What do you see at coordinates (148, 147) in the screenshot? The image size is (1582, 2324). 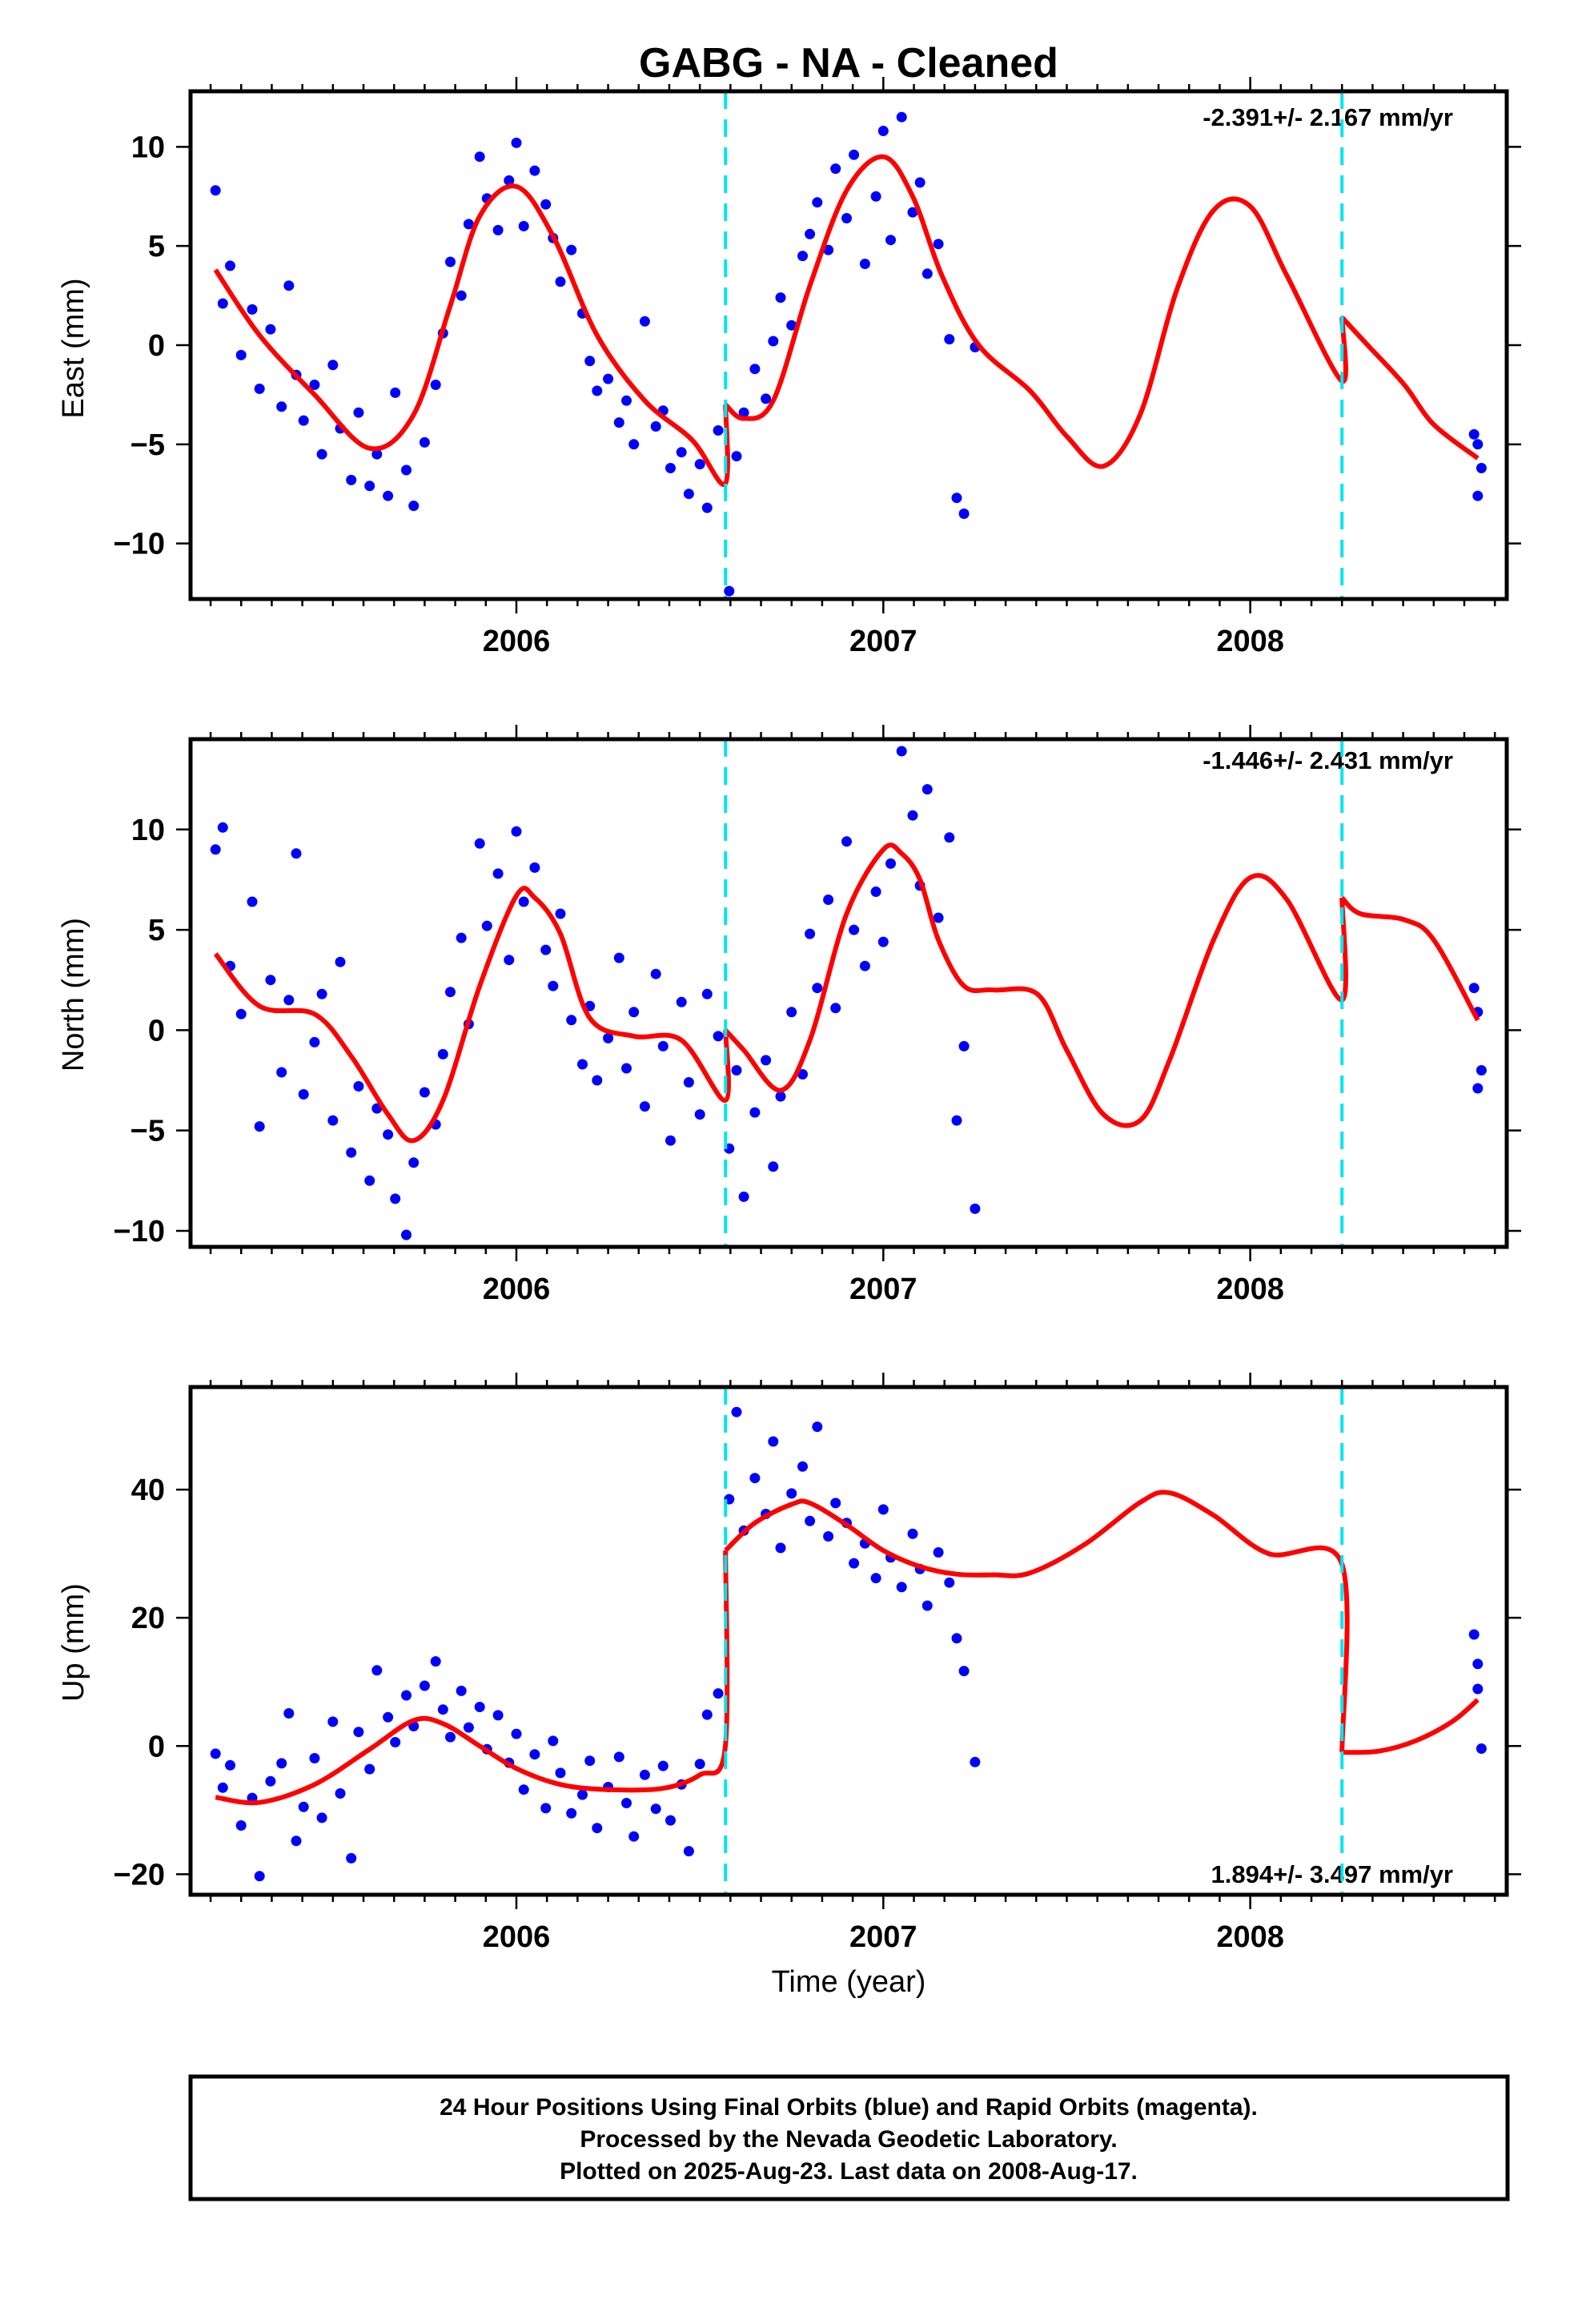 I see `east-y-tick-label: 10` at bounding box center [148, 147].